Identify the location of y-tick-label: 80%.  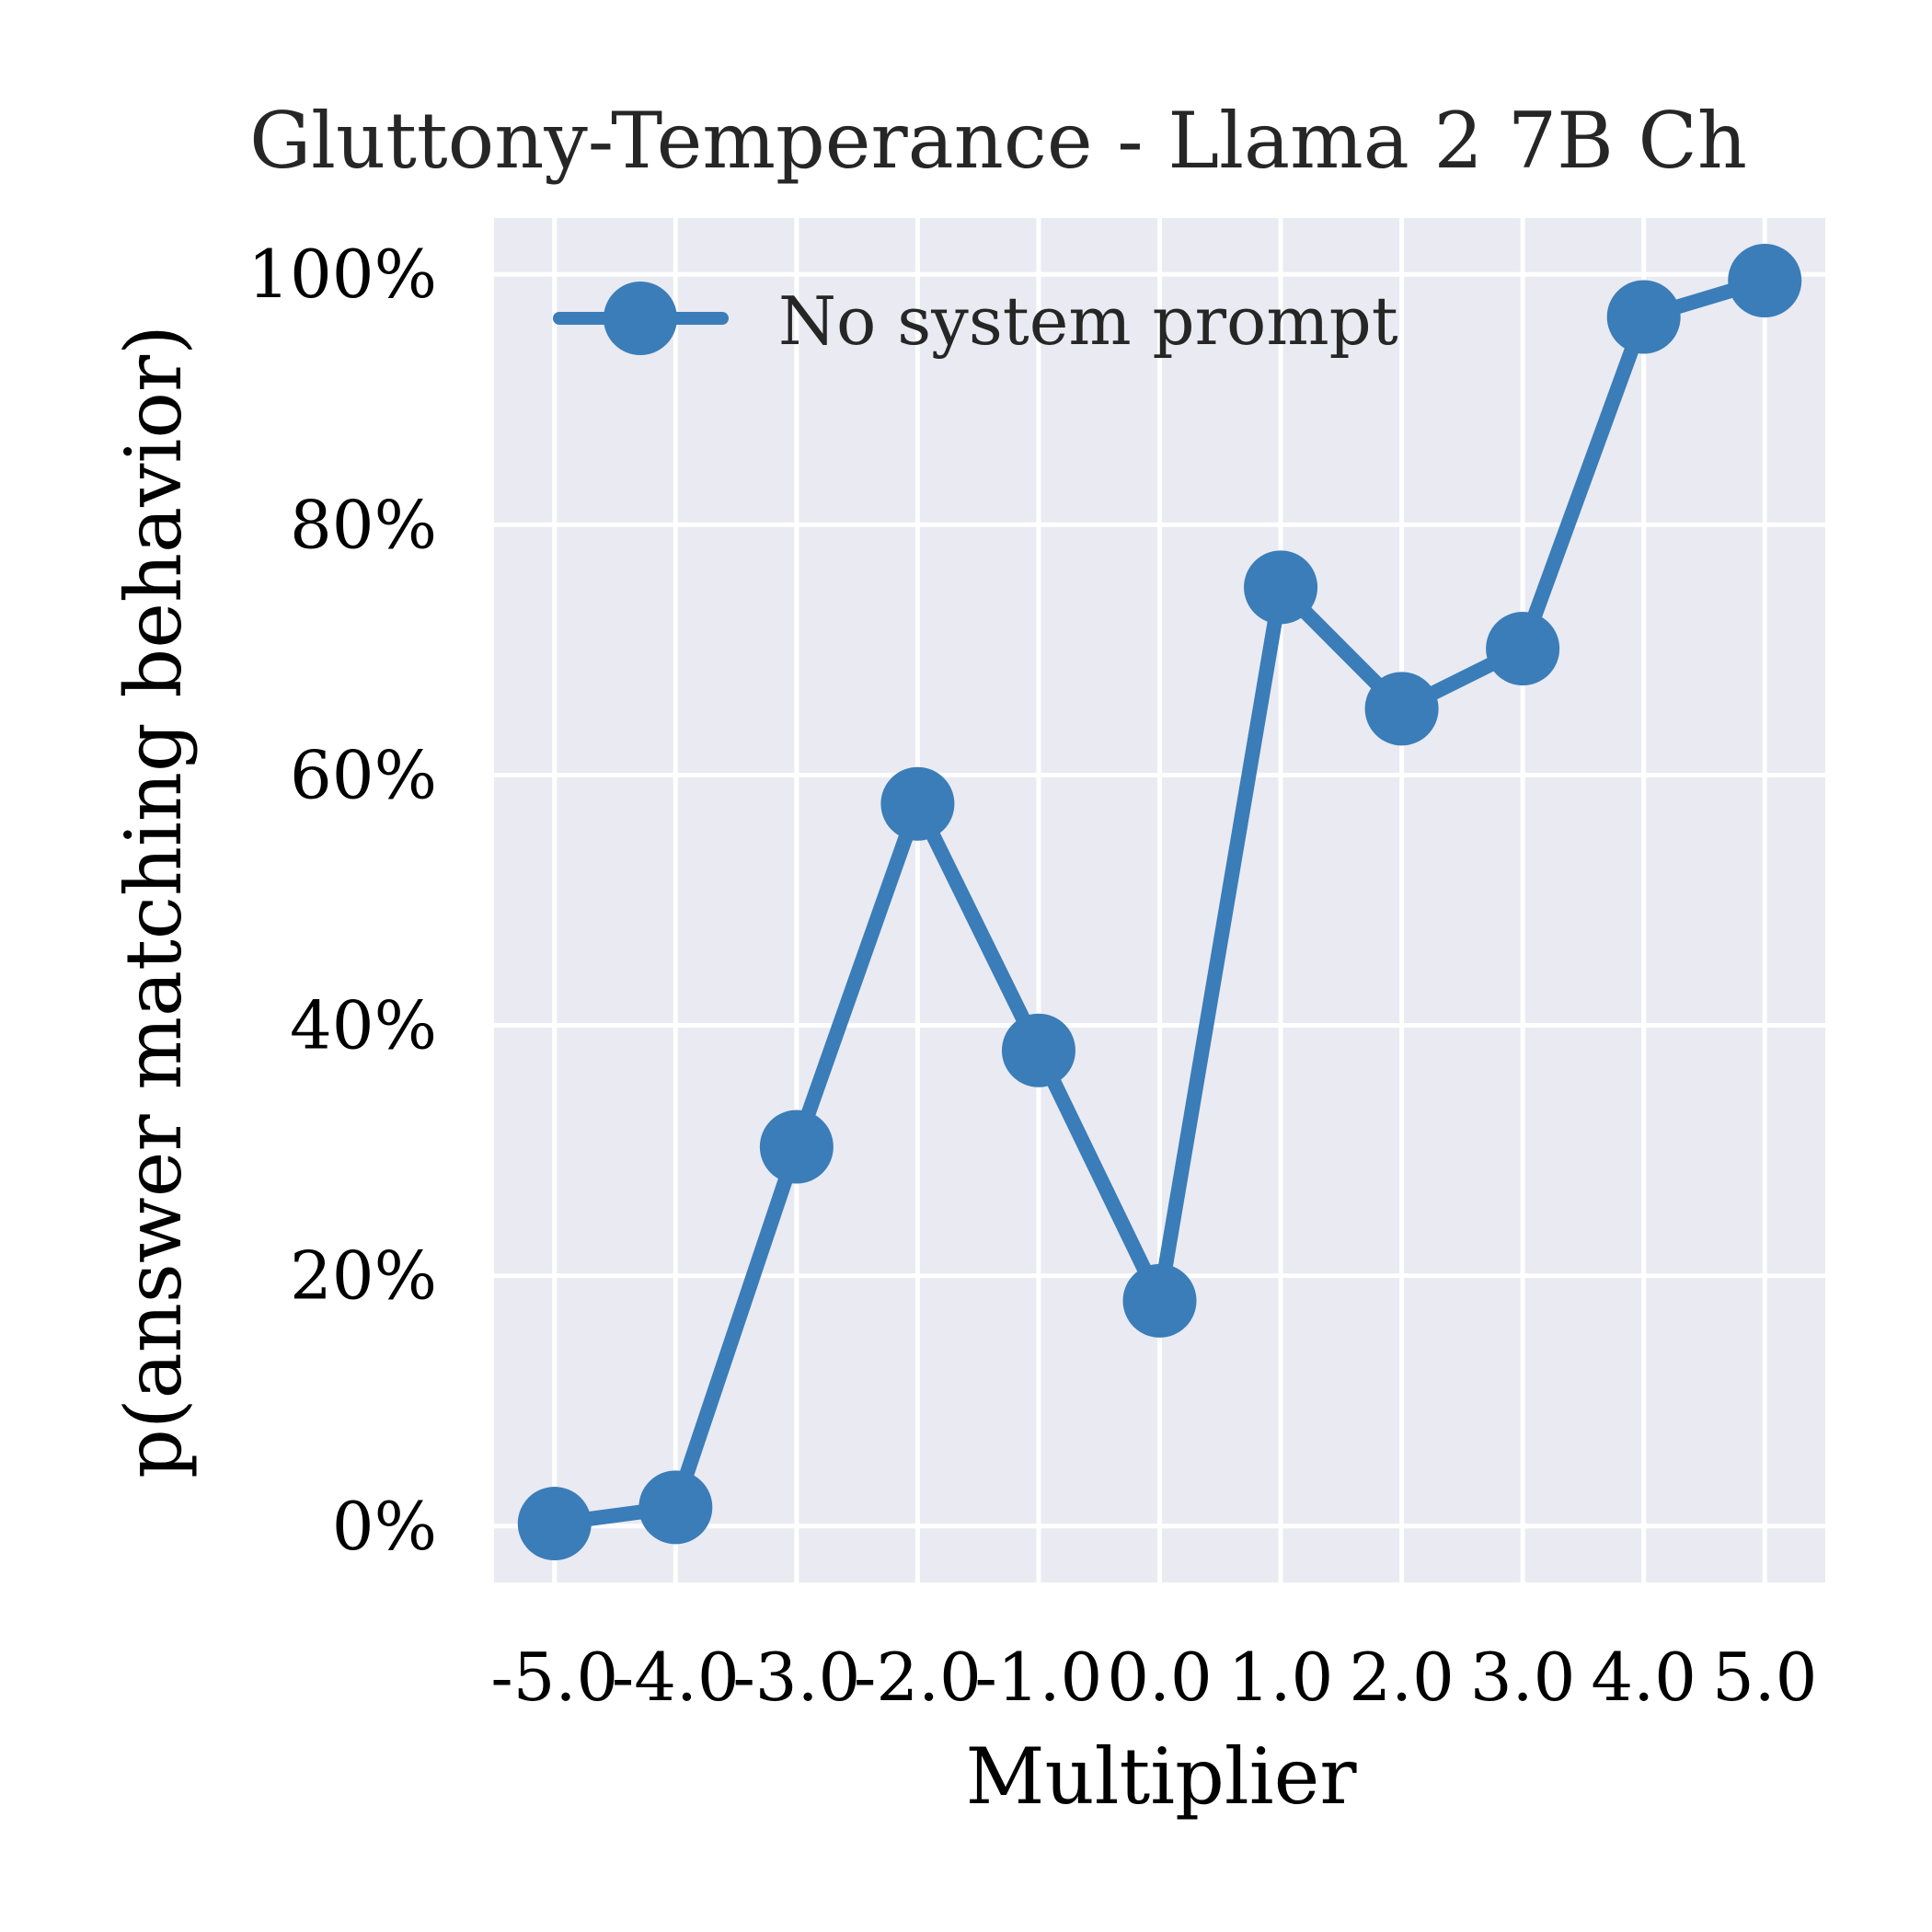
(363, 524).